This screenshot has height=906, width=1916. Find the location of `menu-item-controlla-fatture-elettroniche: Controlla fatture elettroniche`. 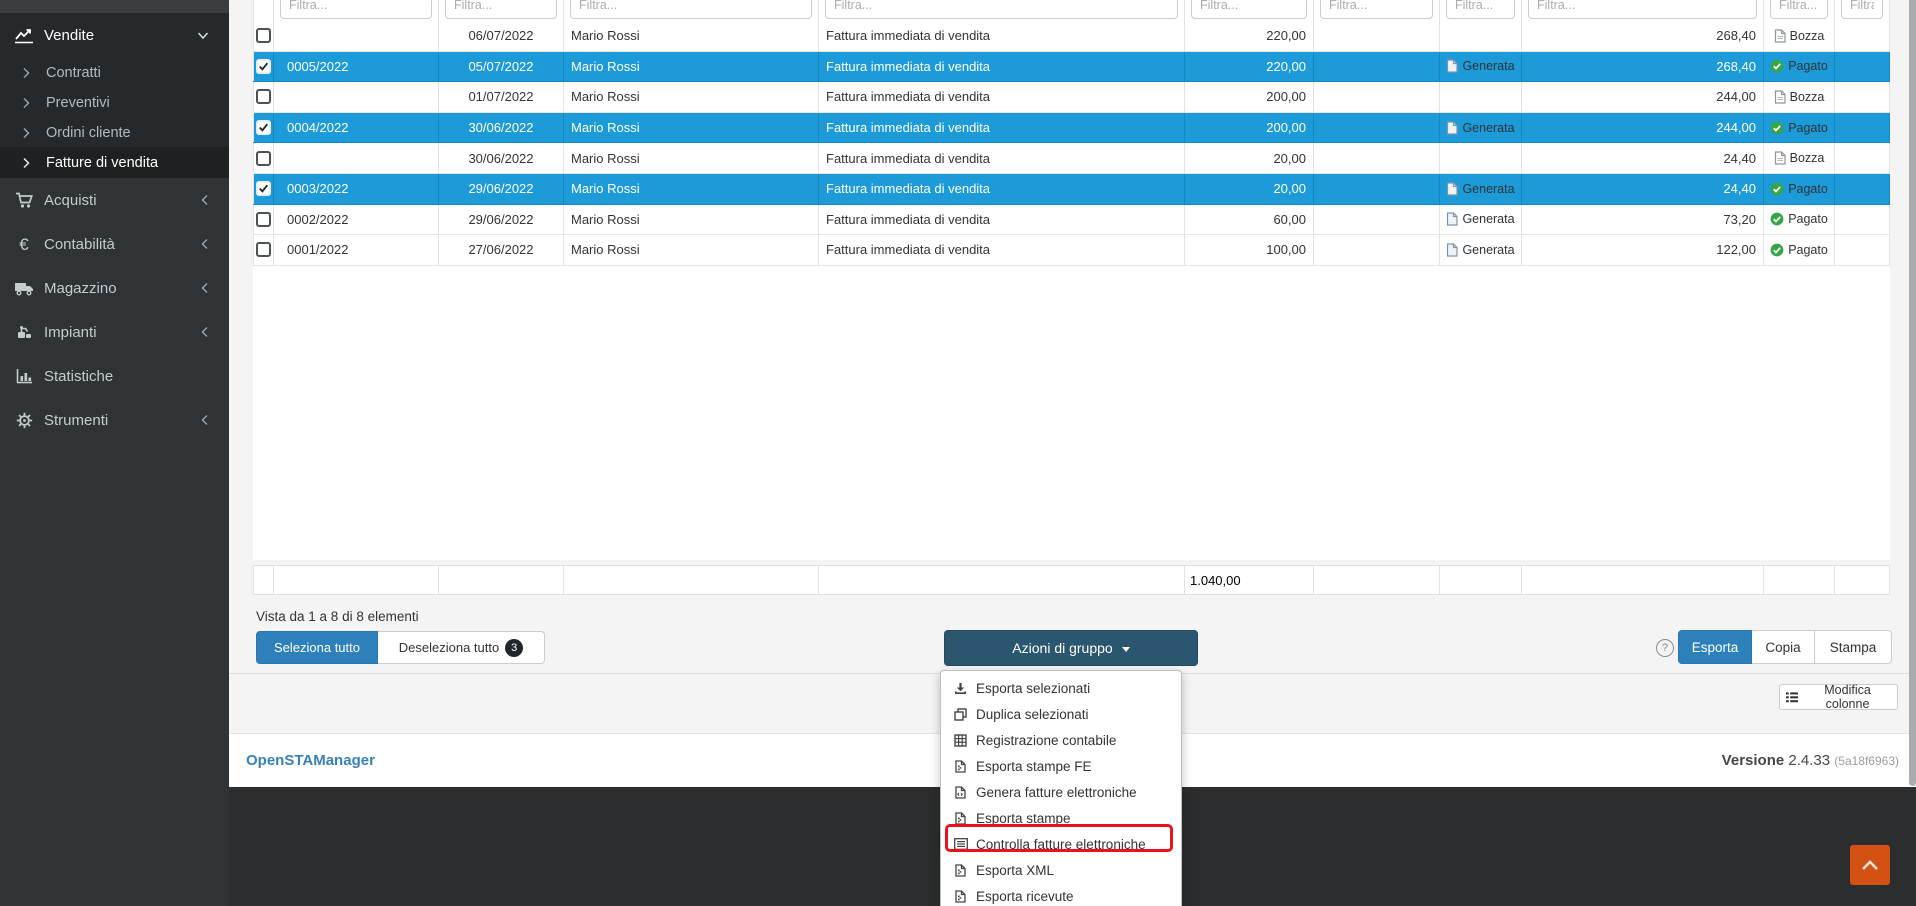

menu-item-controlla-fatture-elettroniche: Controlla fatture elettroniche is located at coordinates (1061, 844).